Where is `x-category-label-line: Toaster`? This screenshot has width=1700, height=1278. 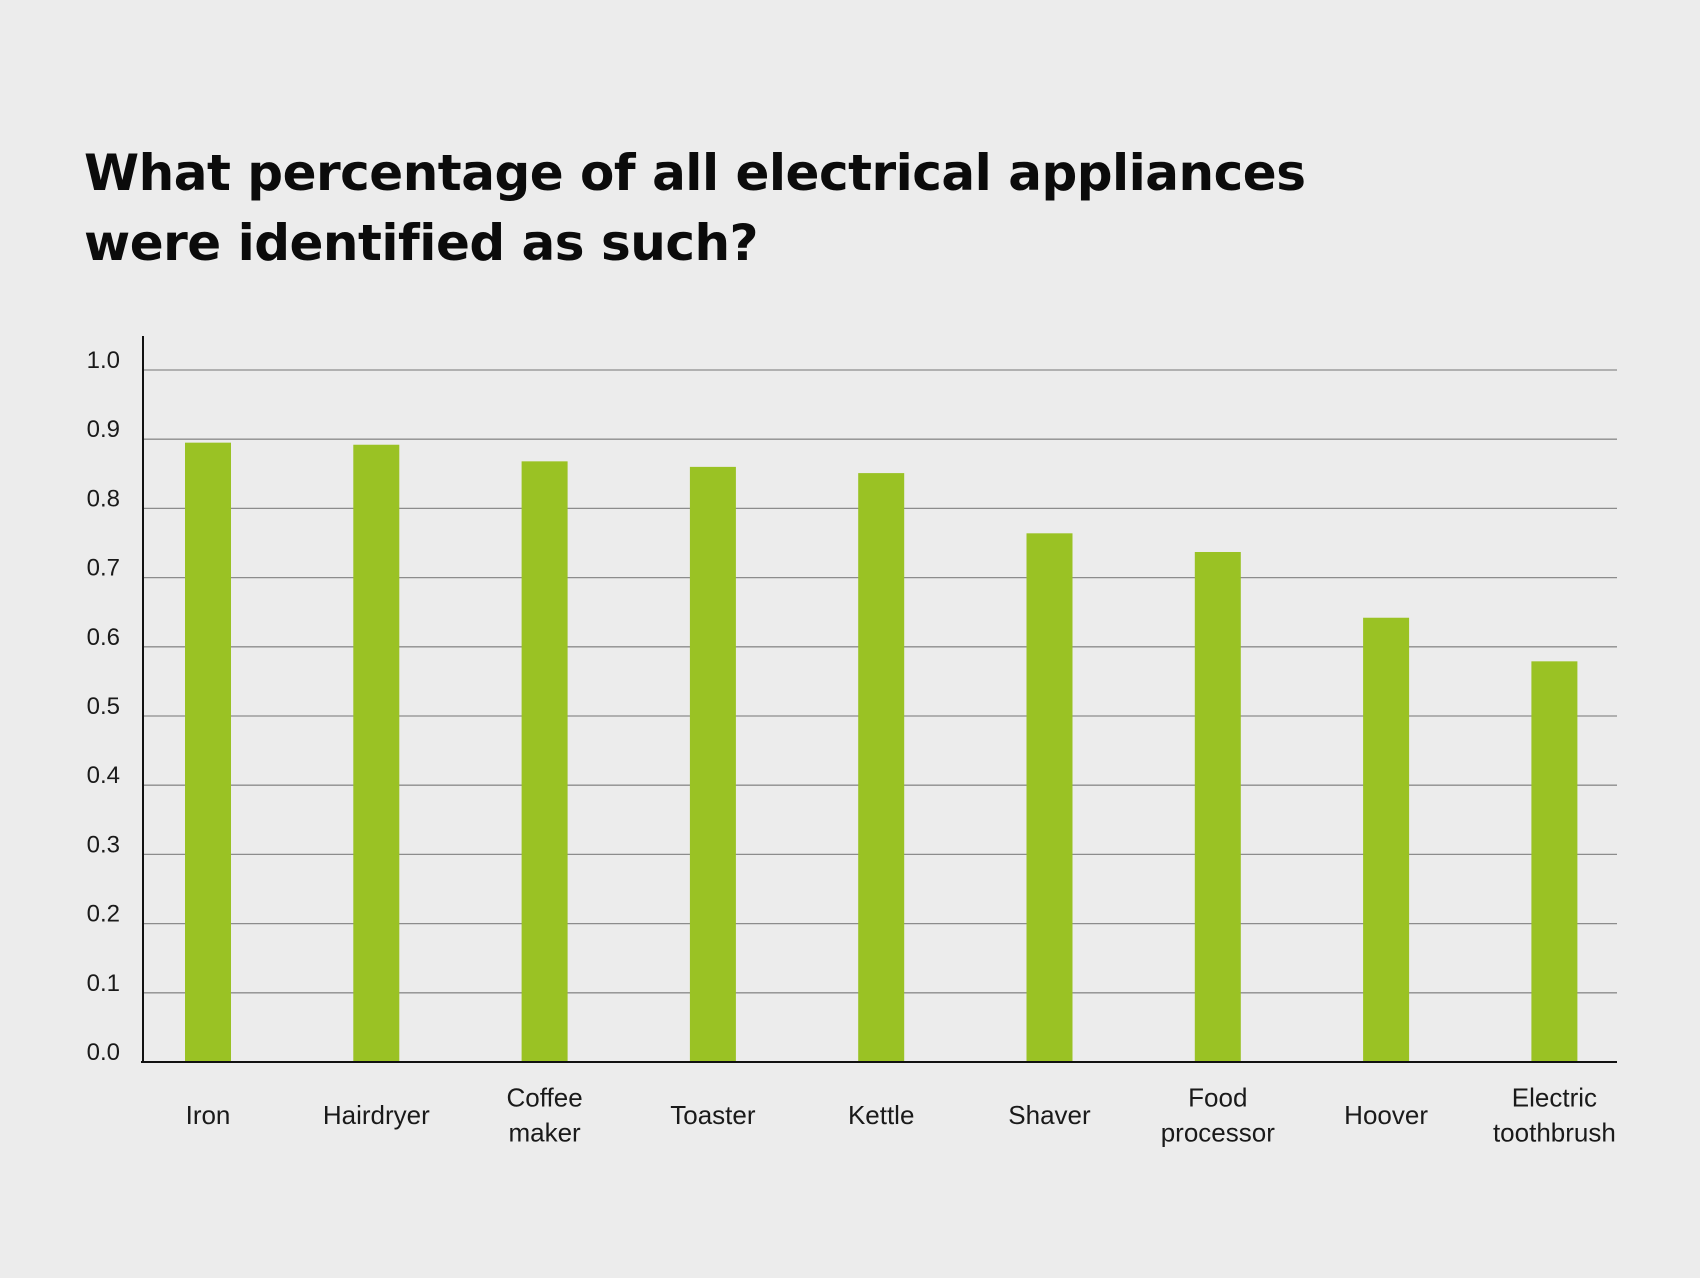 x-category-label-line: Toaster is located at coordinates (713, 1115).